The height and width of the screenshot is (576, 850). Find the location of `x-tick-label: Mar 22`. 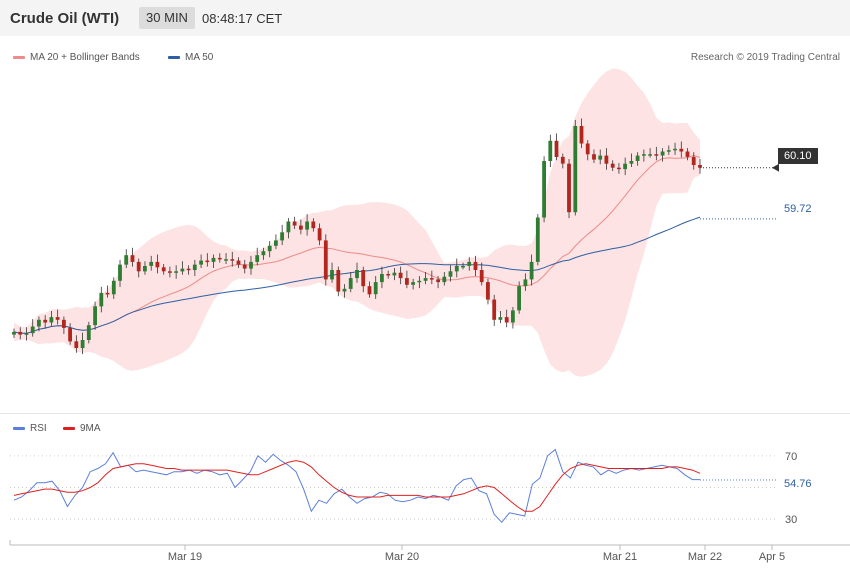

x-tick-label: Mar 22 is located at coordinates (705, 557).